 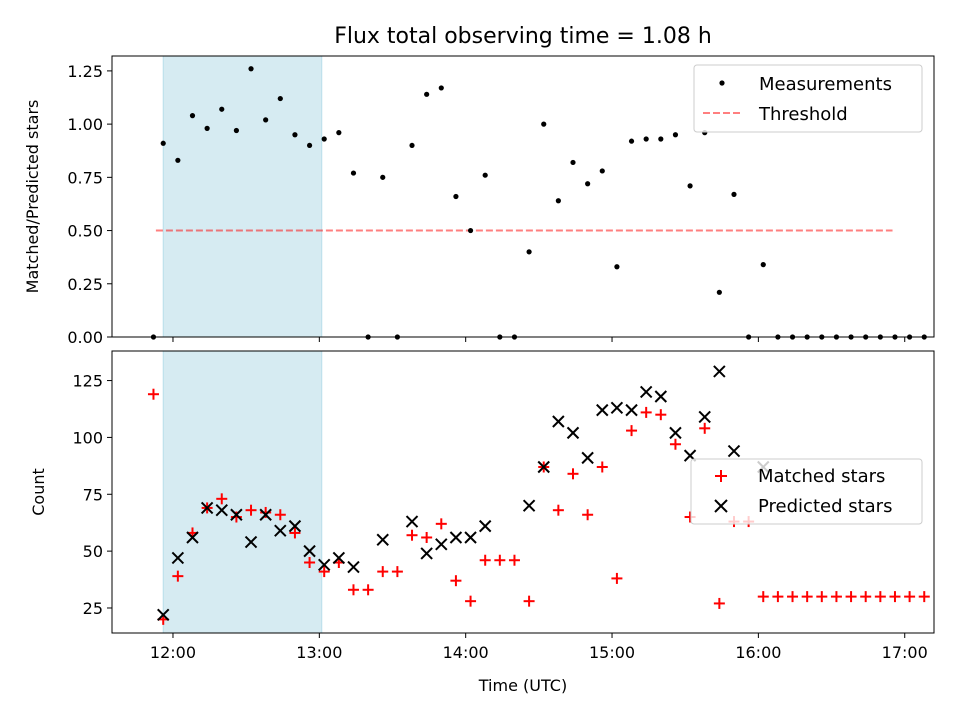 What do you see at coordinates (612, 652) in the screenshot?
I see `x-tick-label: 15:00` at bounding box center [612, 652].